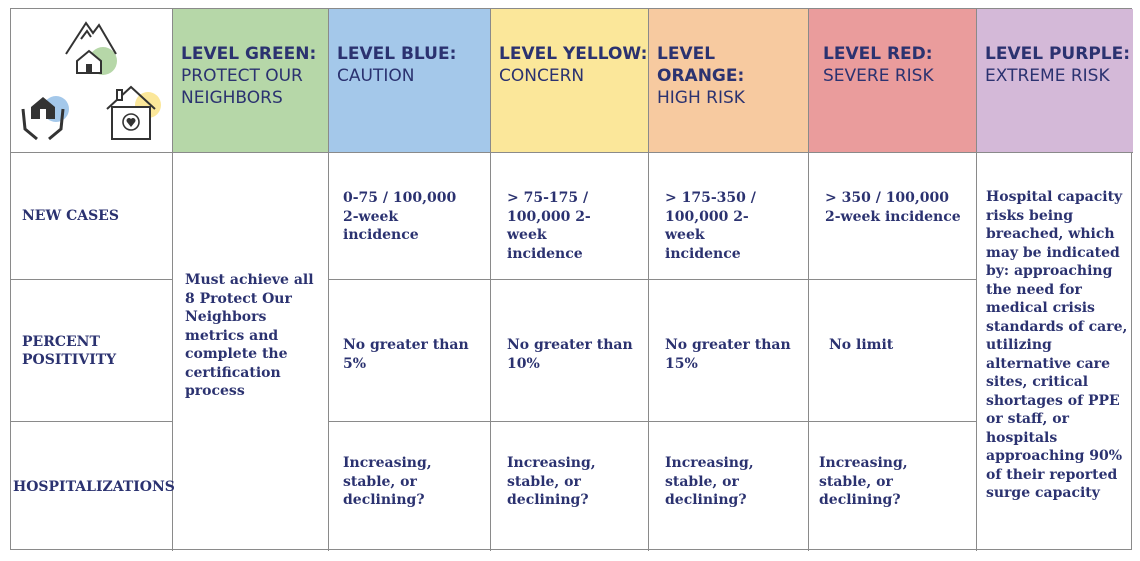  Describe the element at coordinates (551, 481) in the screenshot. I see `hosp-yellow-text: Increasing, stable, or declining?` at that location.